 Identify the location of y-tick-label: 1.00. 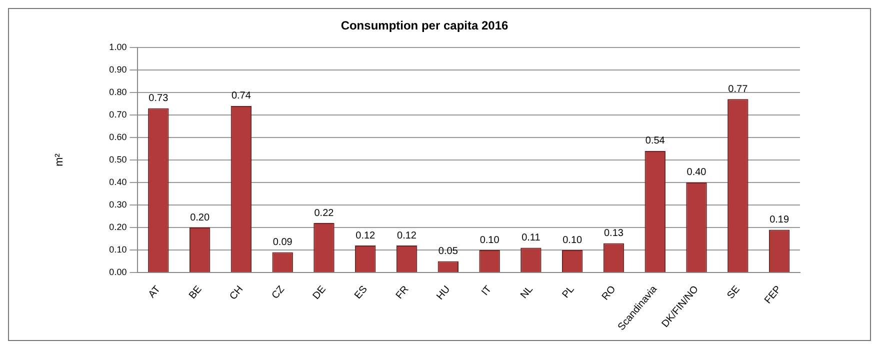
(118, 47).